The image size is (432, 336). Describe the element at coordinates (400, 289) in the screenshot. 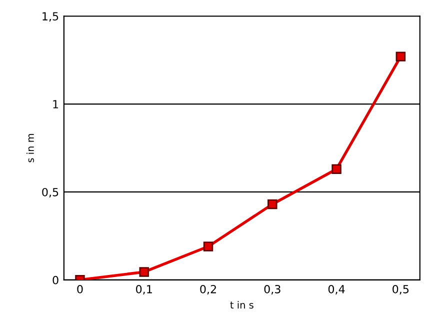

I see `x-tick-label: 0,5` at that location.